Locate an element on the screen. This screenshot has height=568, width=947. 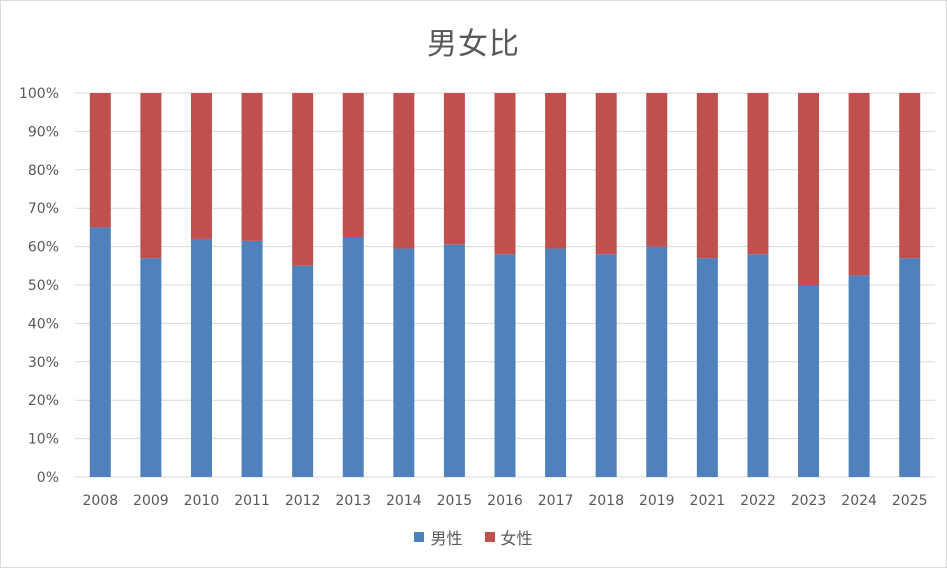
x-tick-label: 2019 is located at coordinates (657, 501).